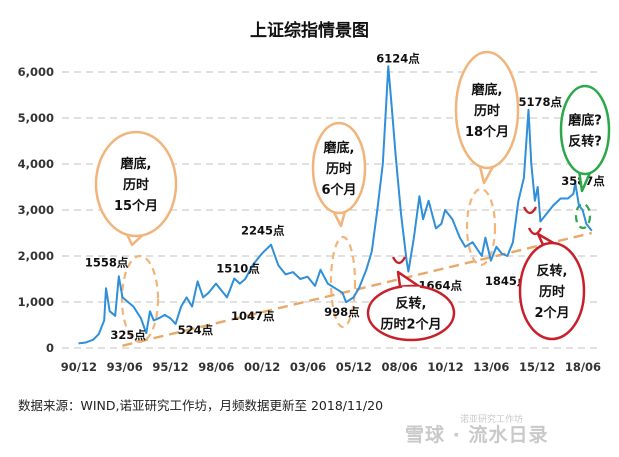 This screenshot has width=619, height=457. Describe the element at coordinates (342, 312) in the screenshot. I see `data-label: 998点` at that location.